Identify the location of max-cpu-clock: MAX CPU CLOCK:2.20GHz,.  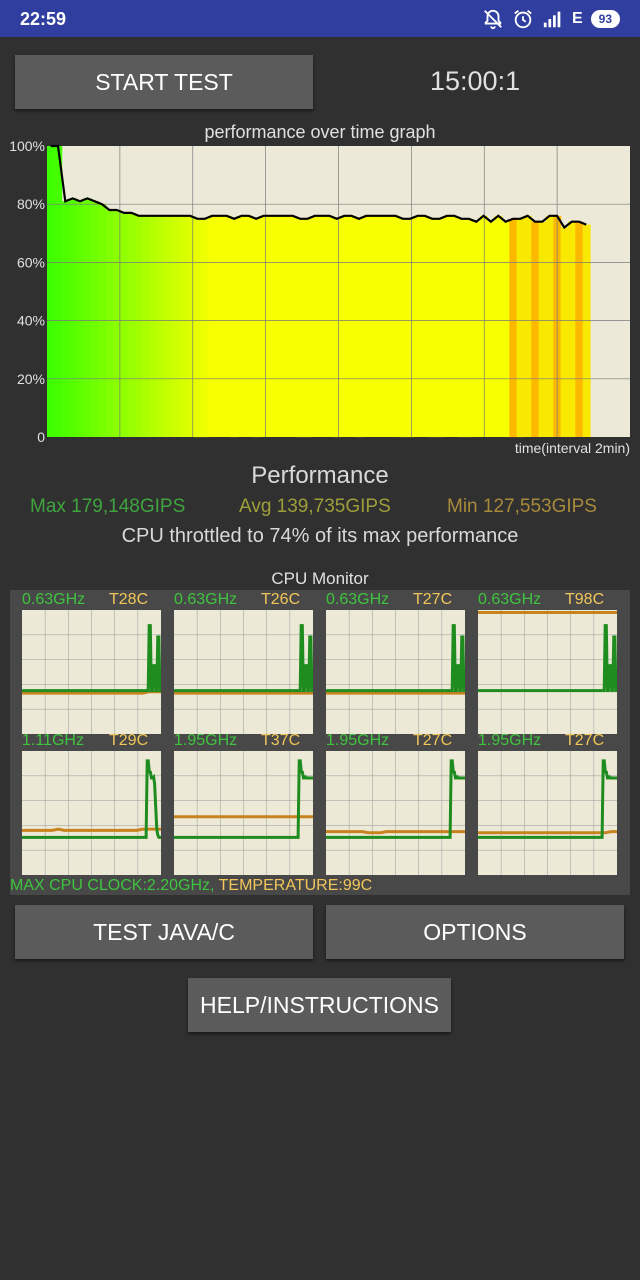
(112, 885).